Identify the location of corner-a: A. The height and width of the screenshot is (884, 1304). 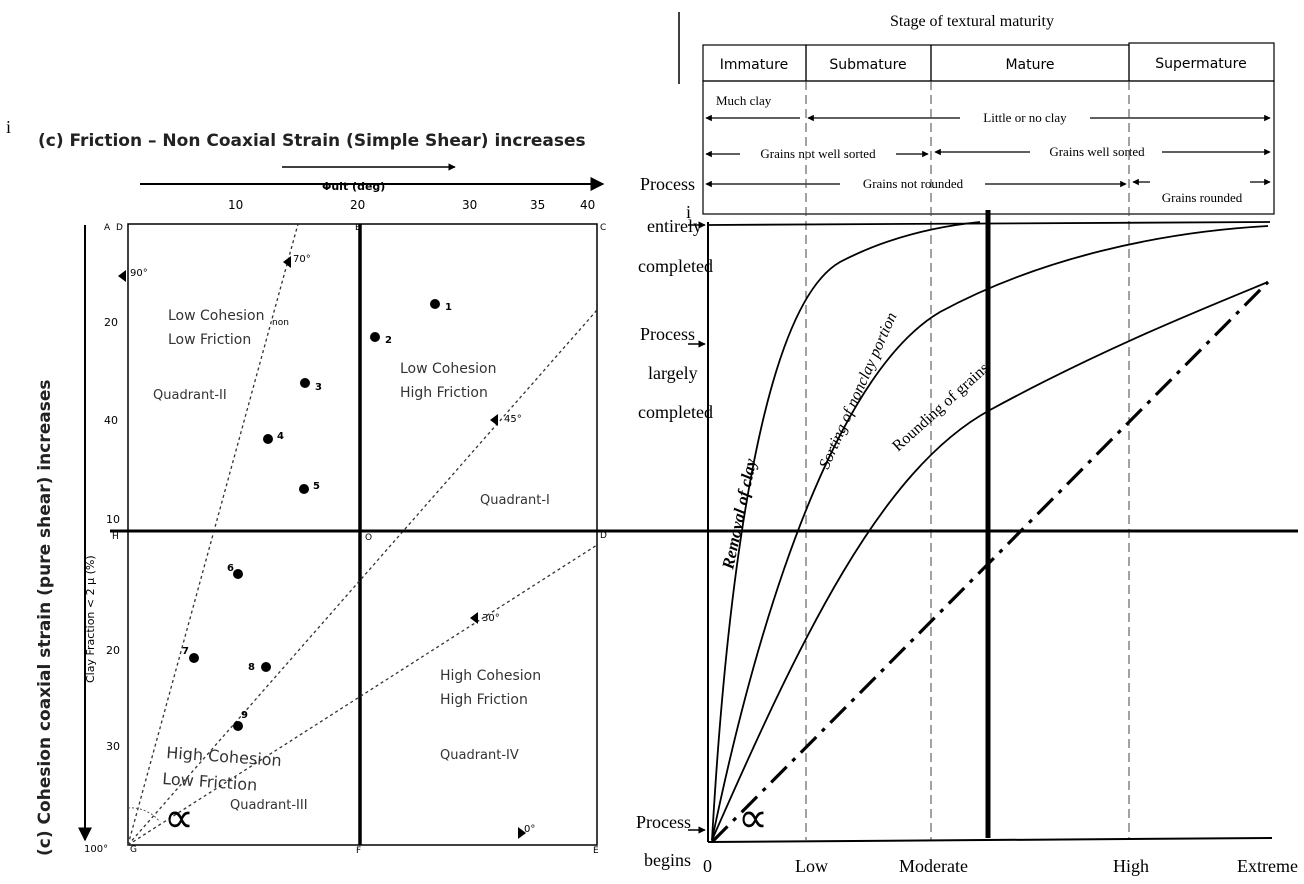
(107, 228).